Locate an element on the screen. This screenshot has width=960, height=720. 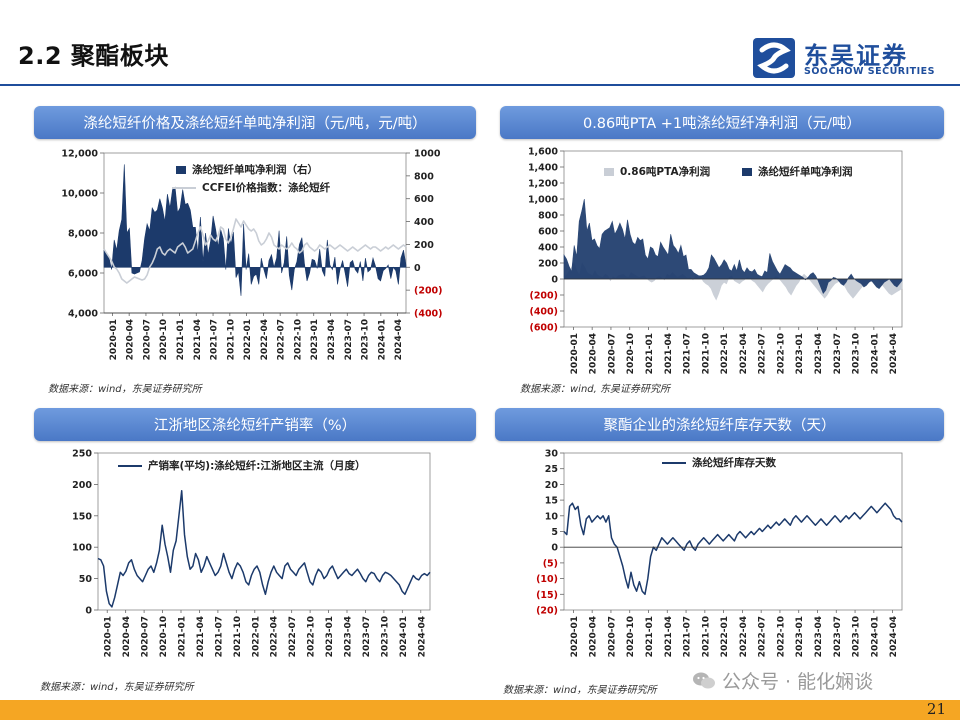
chart2-source: 数据来源：wind, 东吴证券研究所 is located at coordinates (595, 389).